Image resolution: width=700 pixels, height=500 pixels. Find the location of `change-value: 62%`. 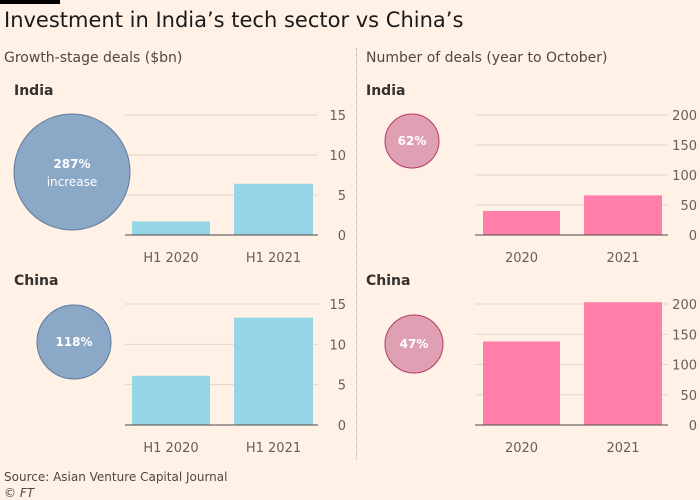

change-value: 62% is located at coordinates (412, 141).